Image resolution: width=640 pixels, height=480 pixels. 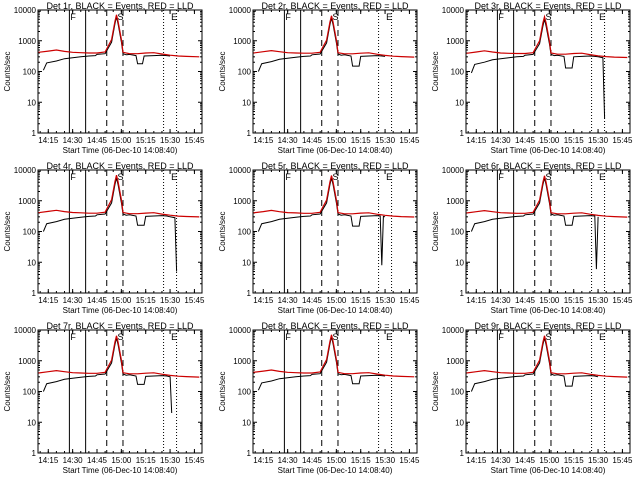 What do you see at coordinates (335, 166) in the screenshot?
I see `panel-title: Det 5r, BLACK = Events, RED = LLD` at bounding box center [335, 166].